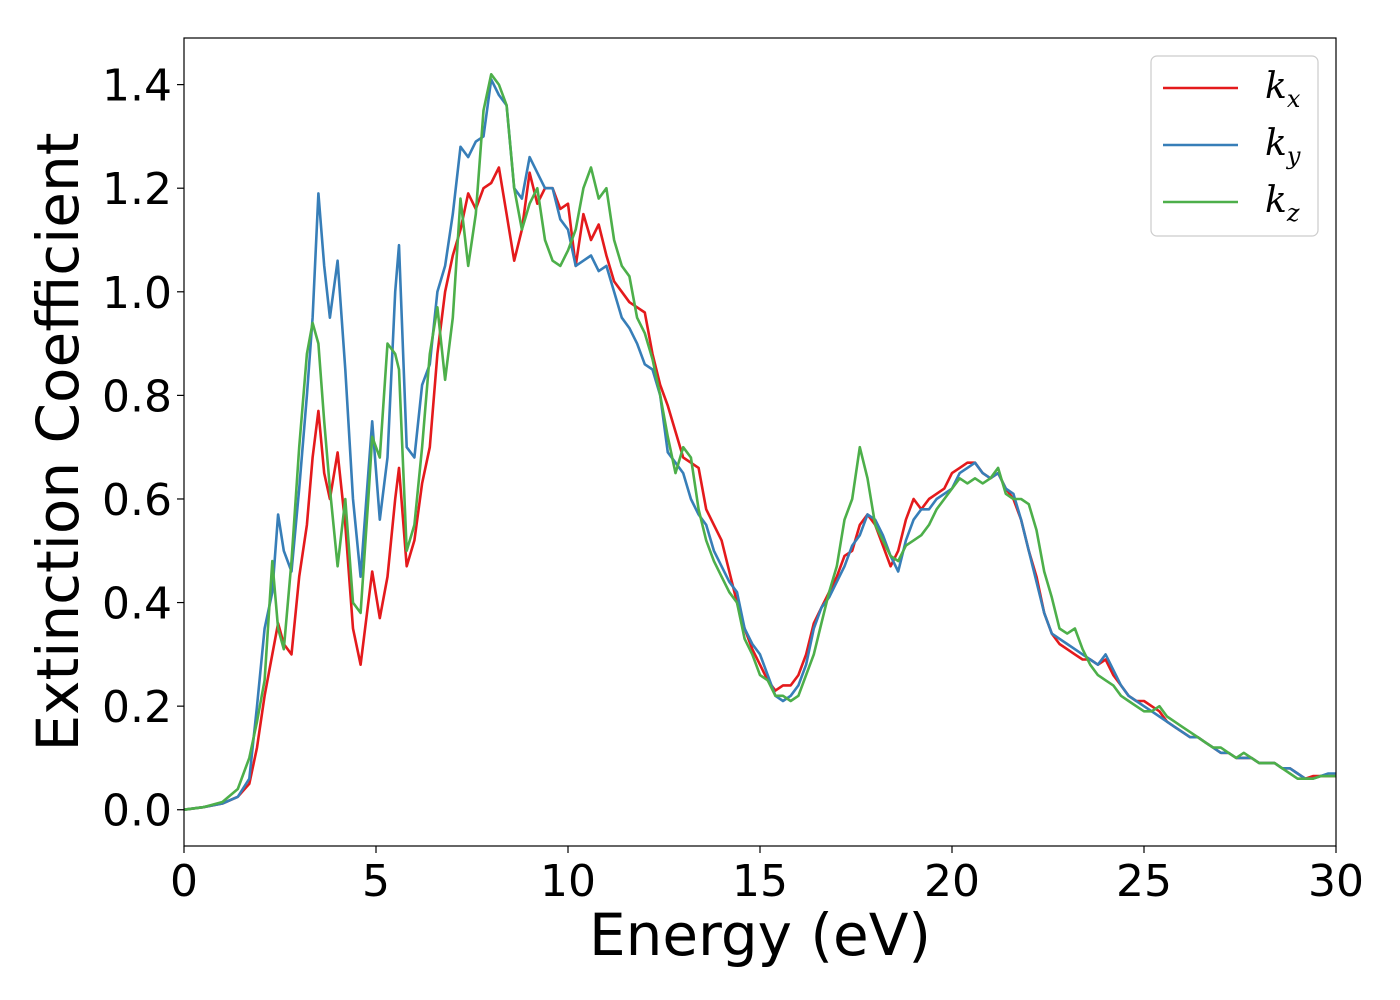 The height and width of the screenshot is (1000, 1400). I want to click on y-tick-label: 0.0, so click(137, 811).